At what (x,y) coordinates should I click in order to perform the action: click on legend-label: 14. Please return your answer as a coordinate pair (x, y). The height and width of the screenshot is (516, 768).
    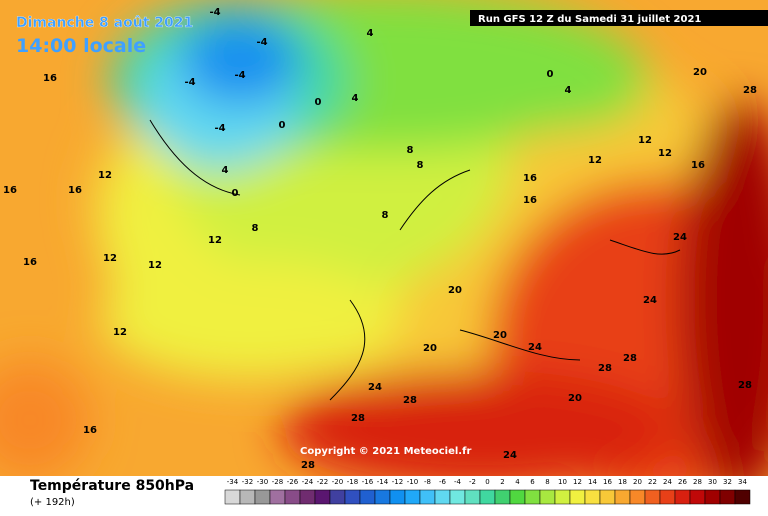
    Looking at the image, I should click on (592, 482).